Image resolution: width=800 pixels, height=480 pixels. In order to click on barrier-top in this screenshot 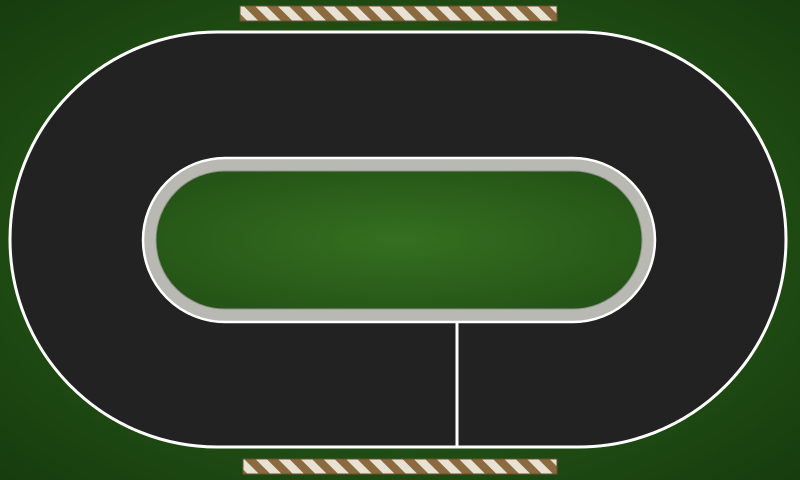, I will do `click(398, 13)`.